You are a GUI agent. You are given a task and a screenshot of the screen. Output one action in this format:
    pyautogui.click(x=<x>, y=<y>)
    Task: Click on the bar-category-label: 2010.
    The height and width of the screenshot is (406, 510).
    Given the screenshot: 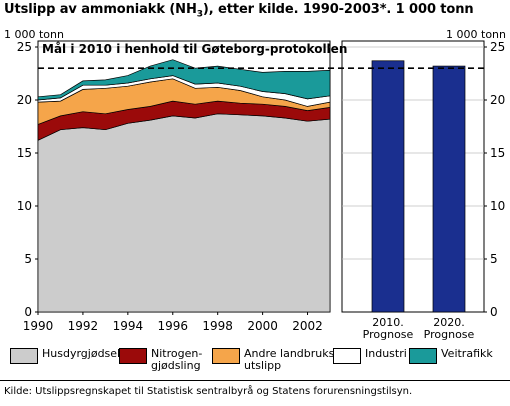 What is the action you would take?
    pyautogui.click(x=388, y=322)
    